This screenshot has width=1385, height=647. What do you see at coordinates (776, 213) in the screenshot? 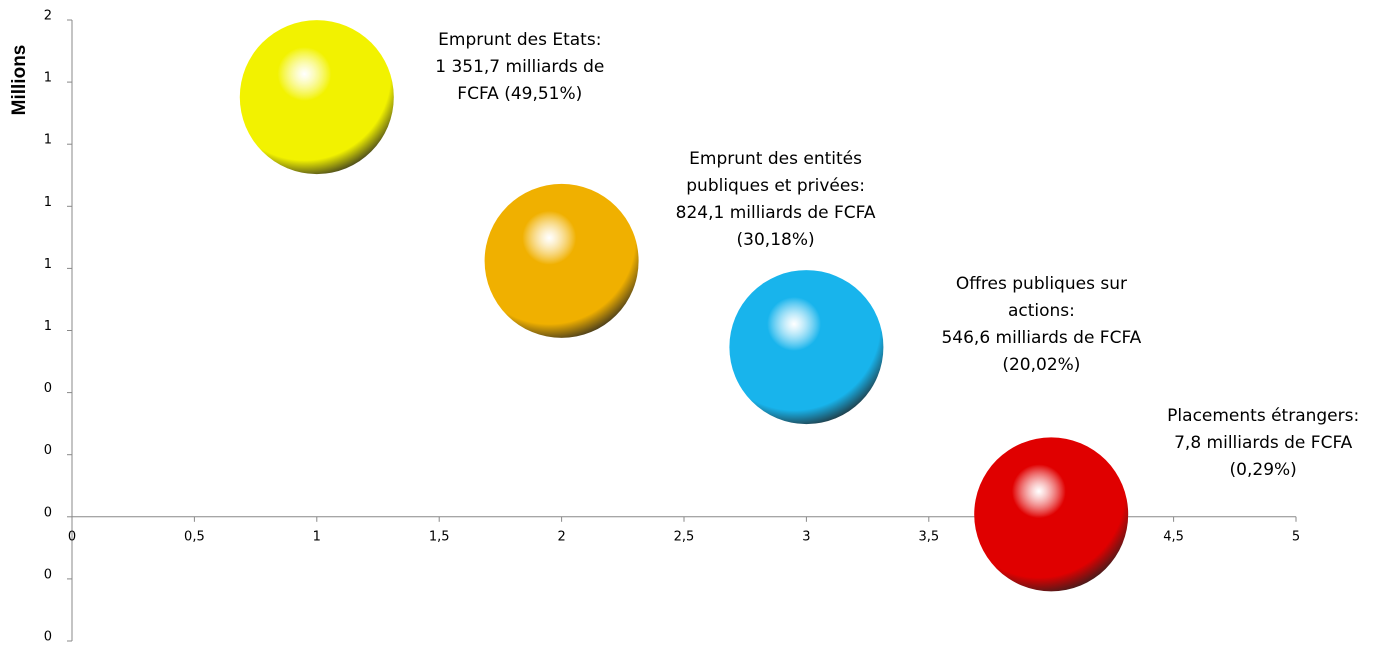
I see `data-label: 824,1 milliards de FCFA` at bounding box center [776, 213].